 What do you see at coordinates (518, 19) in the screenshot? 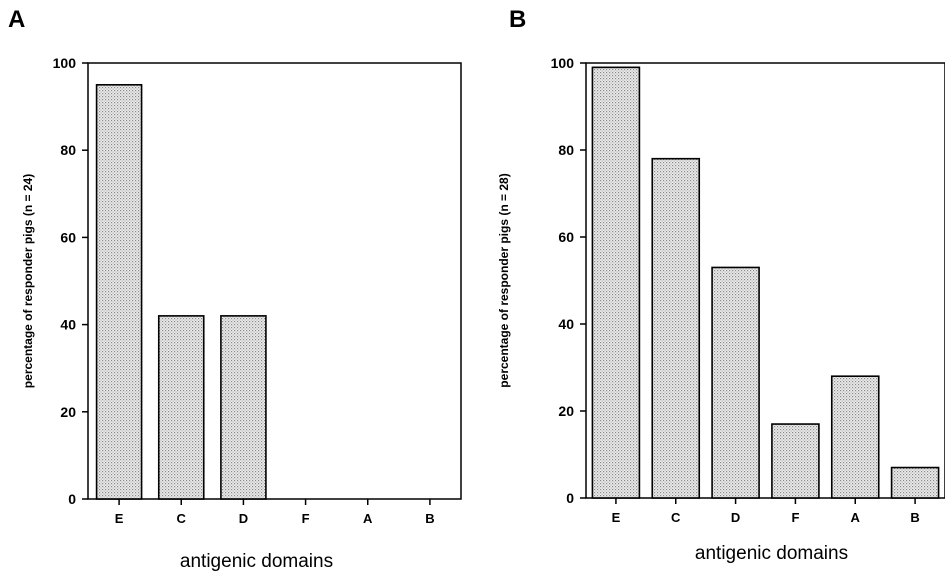
I see `panel-letter: B` at bounding box center [518, 19].